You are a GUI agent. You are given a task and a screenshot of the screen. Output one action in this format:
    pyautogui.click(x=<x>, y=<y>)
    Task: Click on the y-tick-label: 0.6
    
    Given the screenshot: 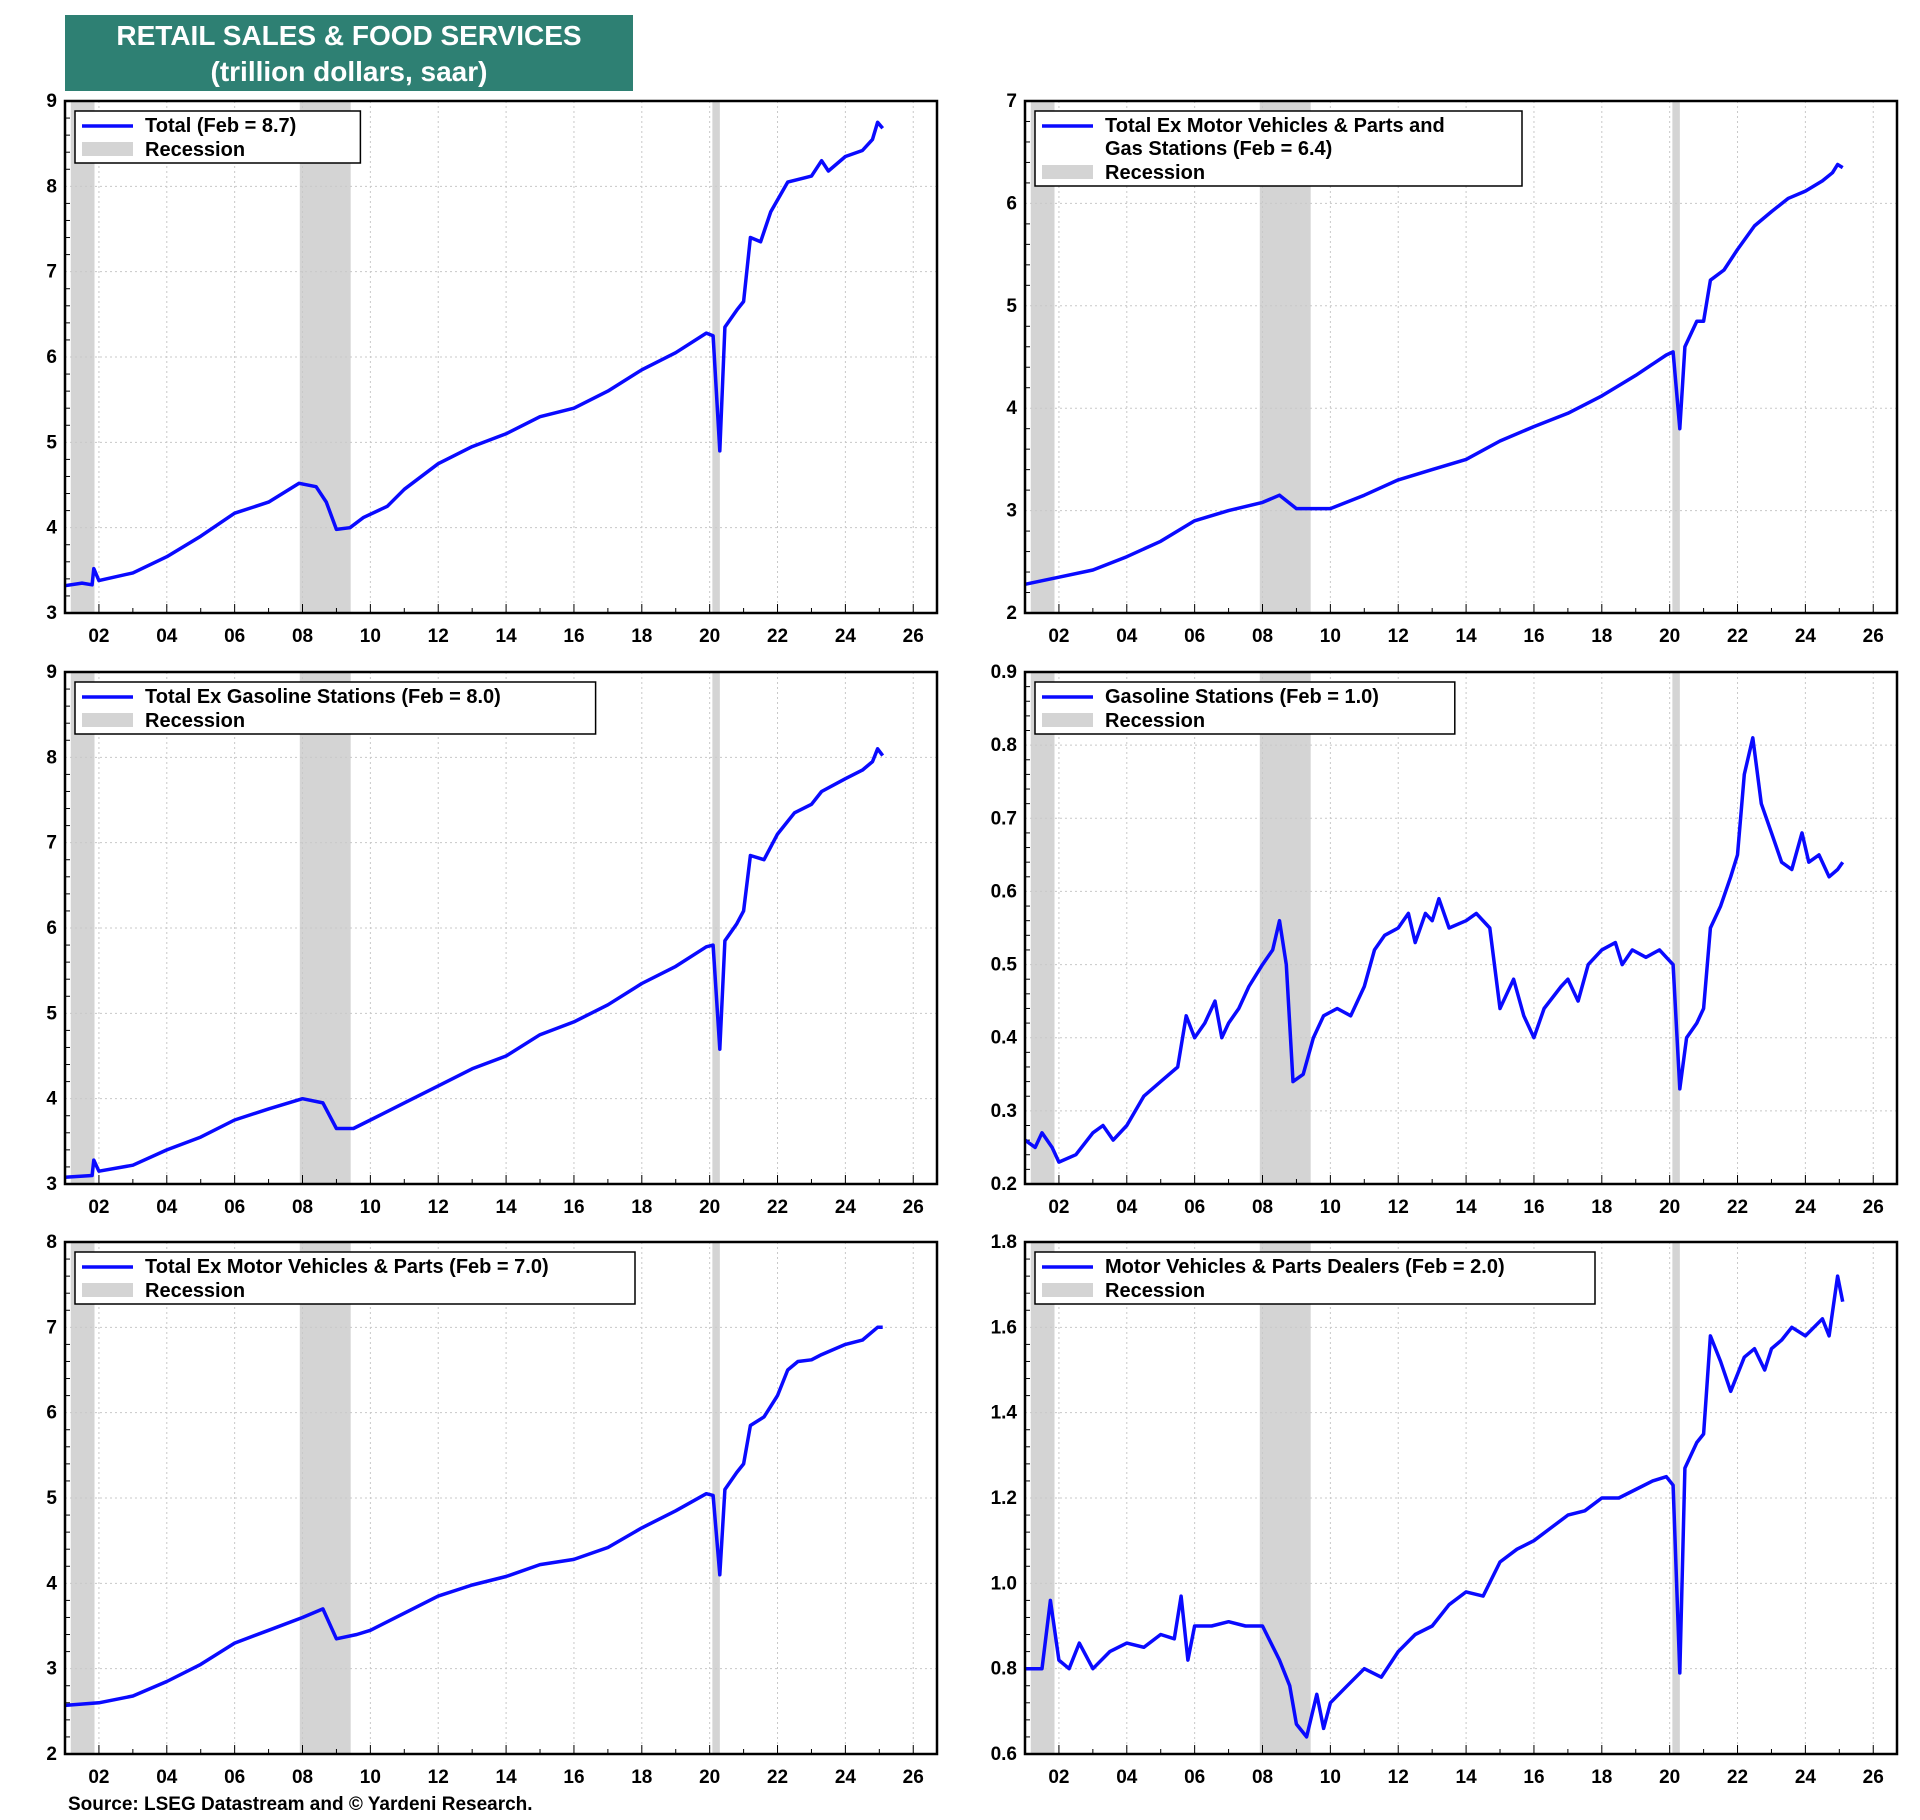 What is the action you would take?
    pyautogui.click(x=1004, y=891)
    